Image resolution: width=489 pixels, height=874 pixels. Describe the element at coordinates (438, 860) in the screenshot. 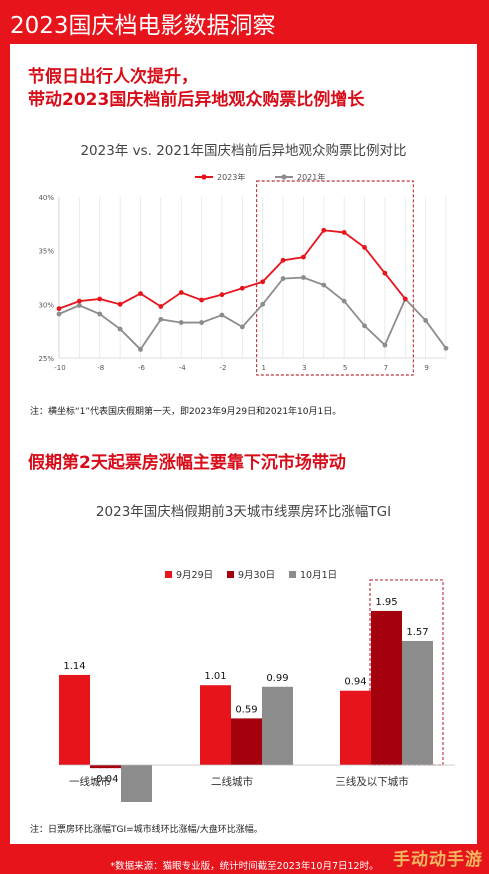

I see `watermark-logo: 手动动手游` at that location.